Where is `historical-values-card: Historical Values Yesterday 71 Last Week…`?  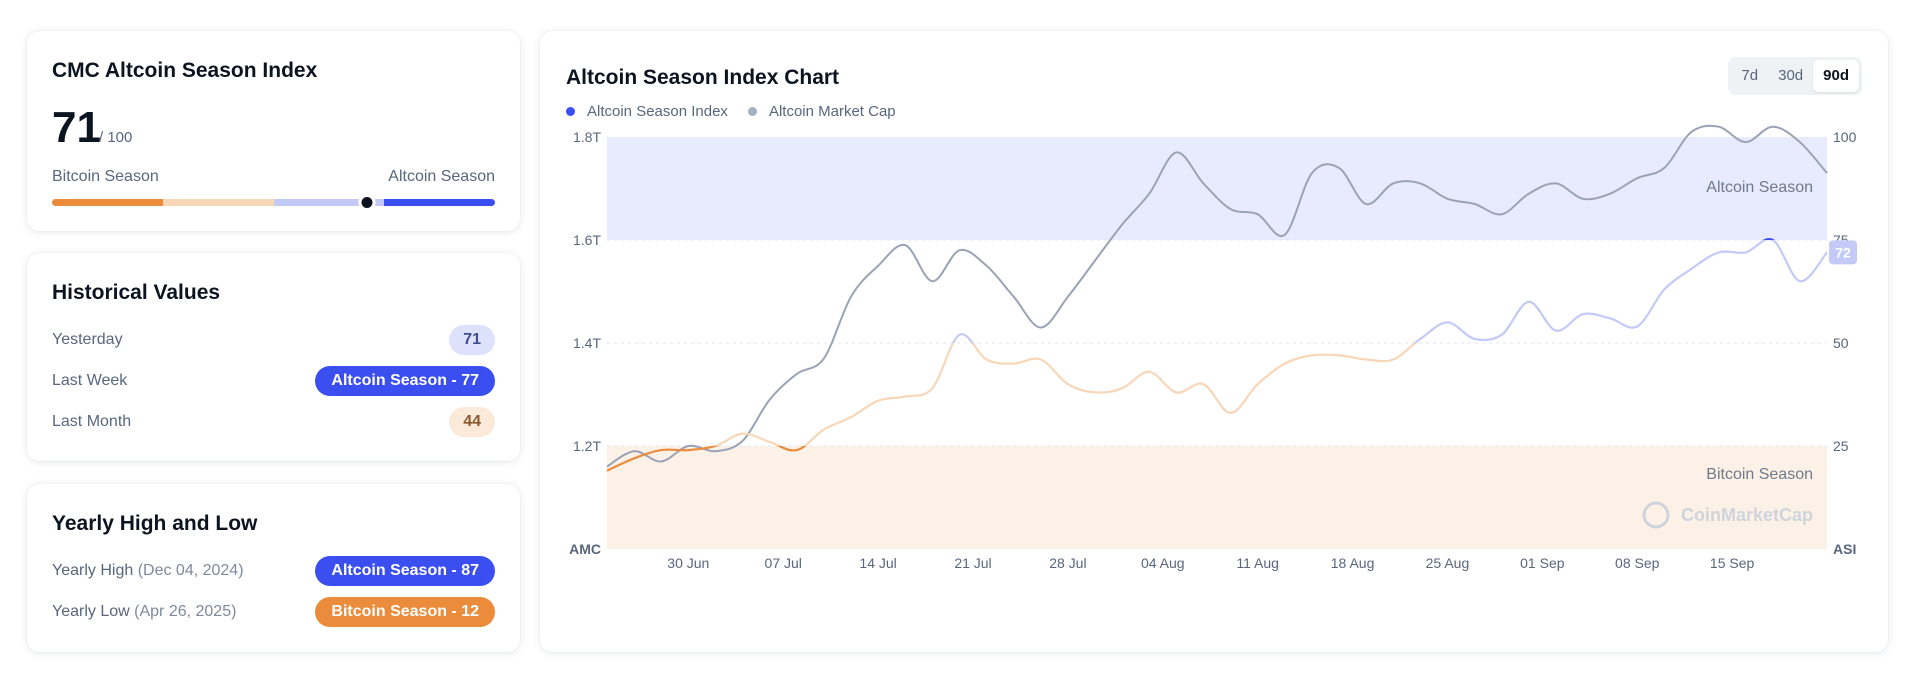
historical-values-card: Historical Values Yesterday 71 Last Week… is located at coordinates (273, 357).